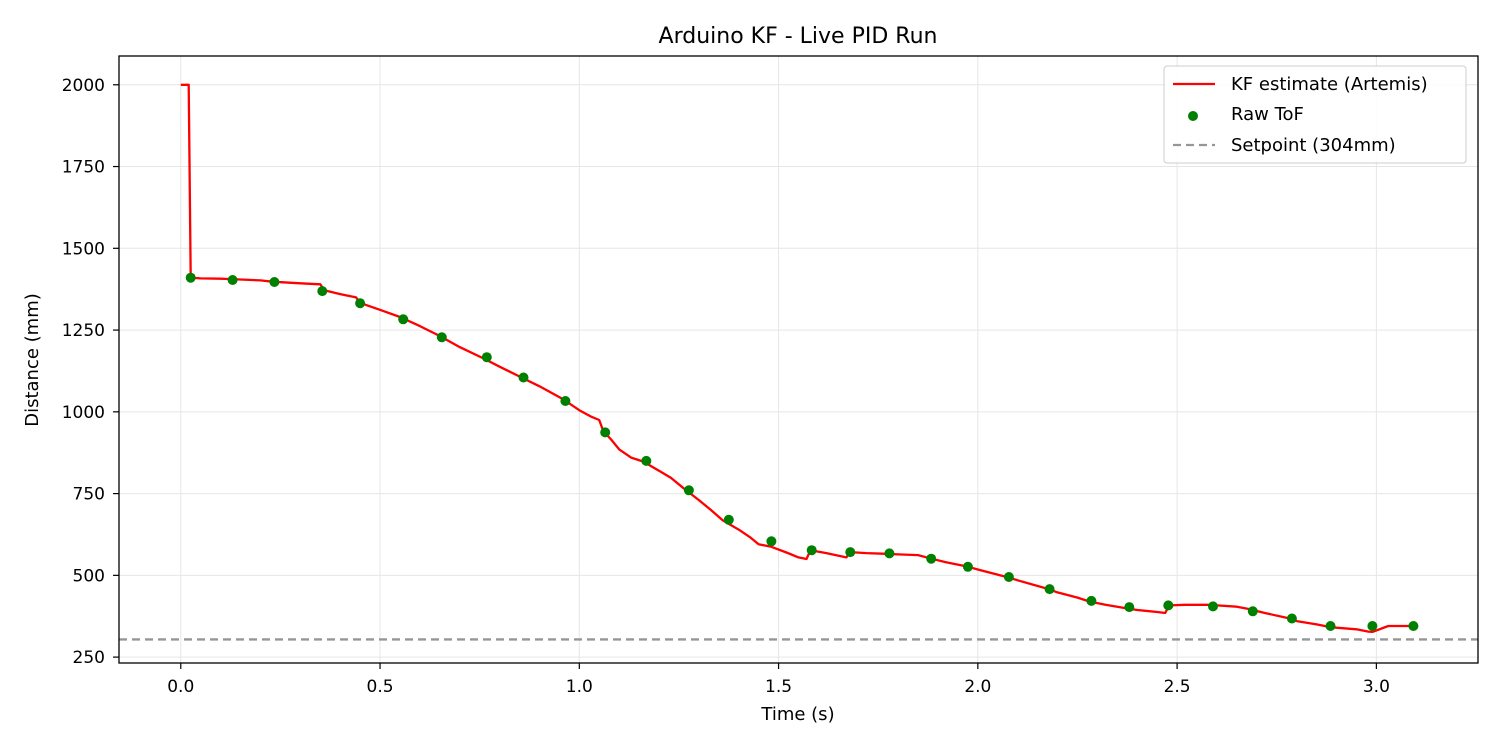 The height and width of the screenshot is (750, 1500). Describe the element at coordinates (89, 658) in the screenshot. I see `y-tick-label: 250` at that location.